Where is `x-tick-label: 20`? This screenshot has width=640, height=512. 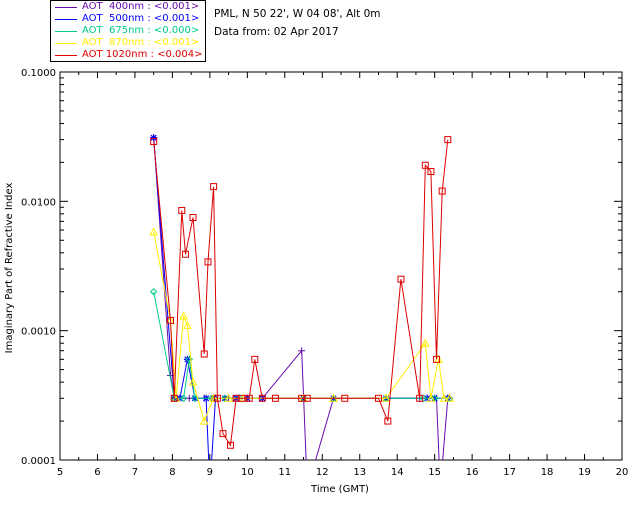 x-tick-label: 20 is located at coordinates (622, 472).